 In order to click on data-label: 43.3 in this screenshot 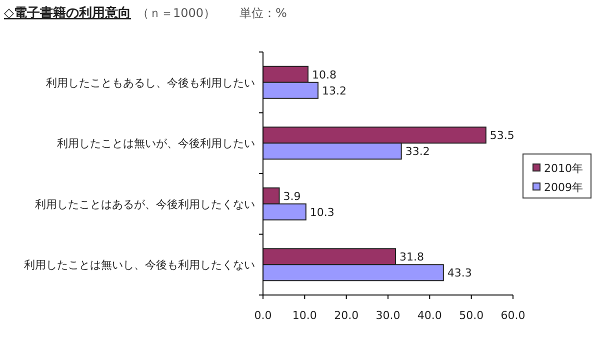, I will do `click(459, 273)`.